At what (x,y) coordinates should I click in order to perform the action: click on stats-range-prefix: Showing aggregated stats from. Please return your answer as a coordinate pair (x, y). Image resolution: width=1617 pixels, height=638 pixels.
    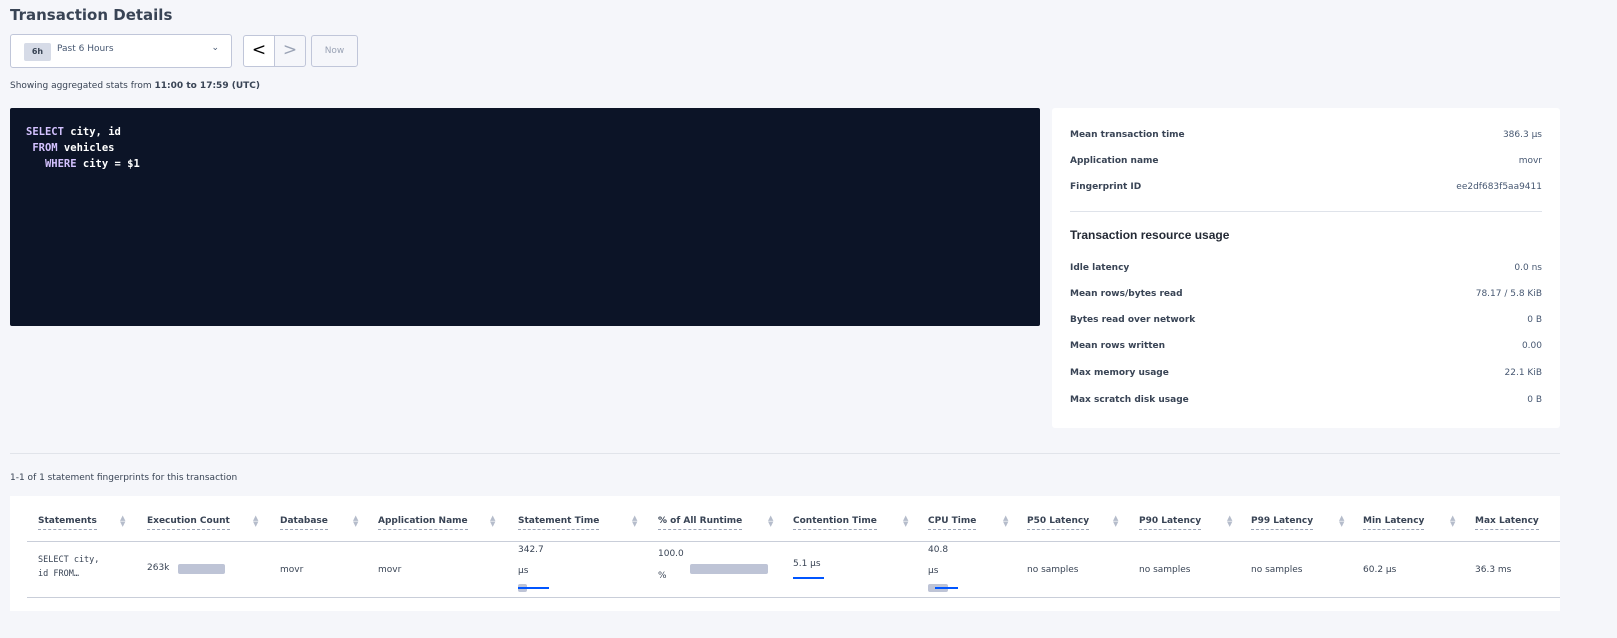
    Looking at the image, I should click on (82, 86).